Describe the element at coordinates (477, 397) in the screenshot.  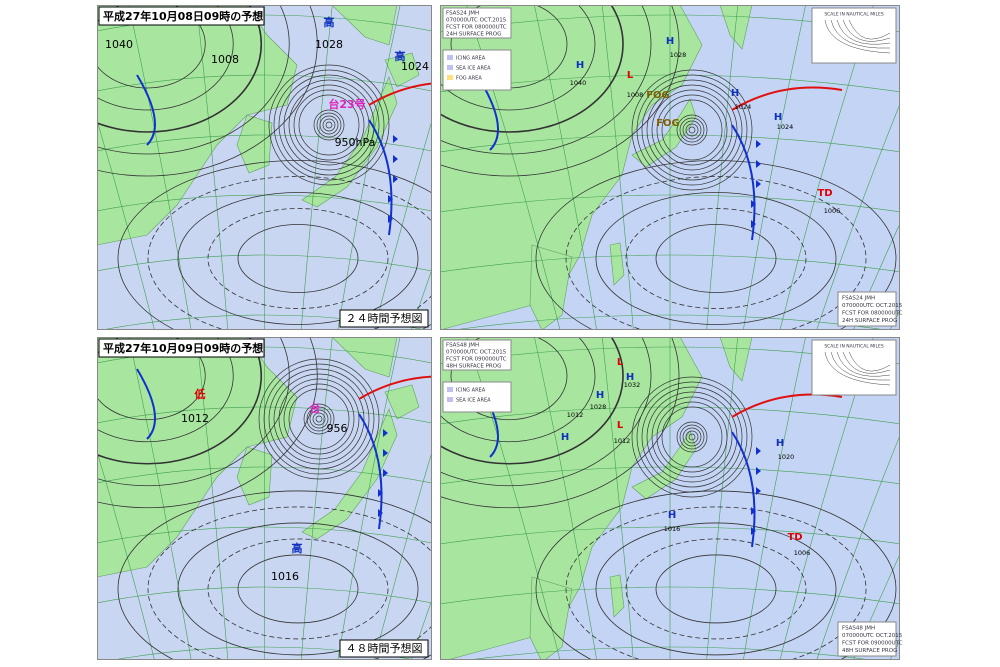
I see `legend-box` at that location.